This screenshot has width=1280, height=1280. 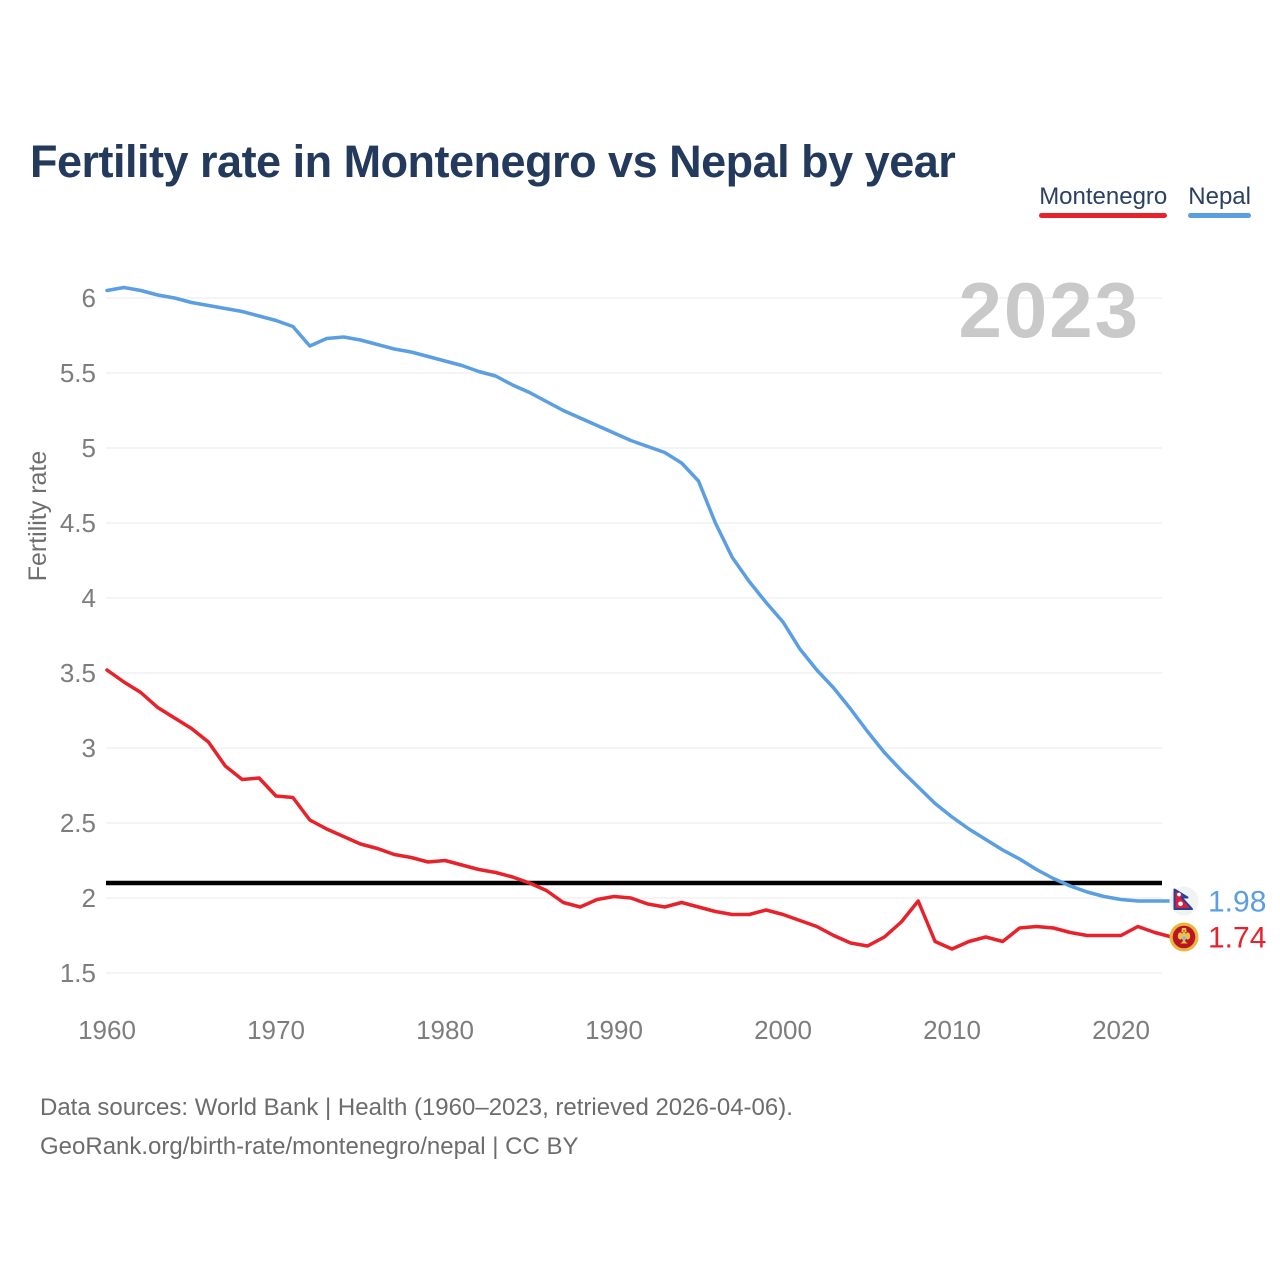 What do you see at coordinates (78, 973) in the screenshot?
I see `y-tick-label-1.5: 1.5` at bounding box center [78, 973].